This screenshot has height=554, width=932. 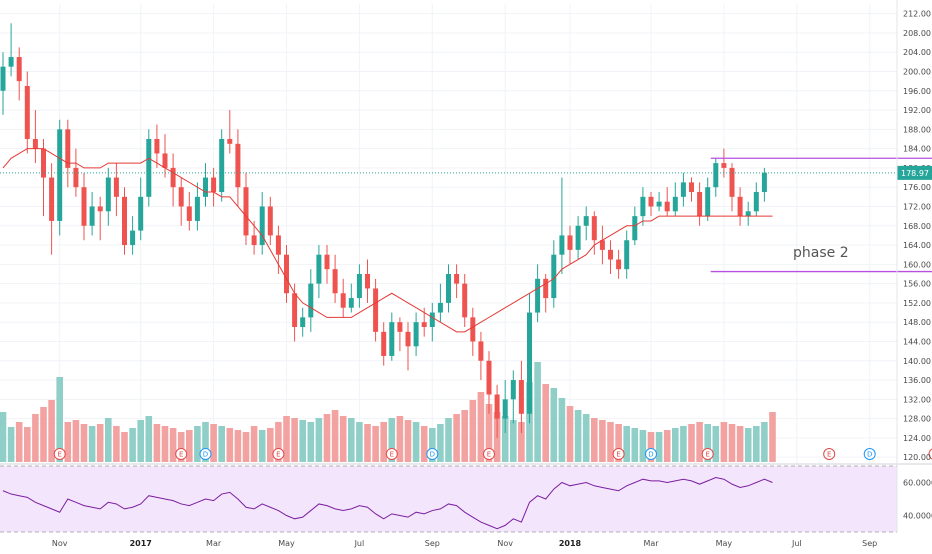 I want to click on price-tick-label: 140.00, so click(x=917, y=361).